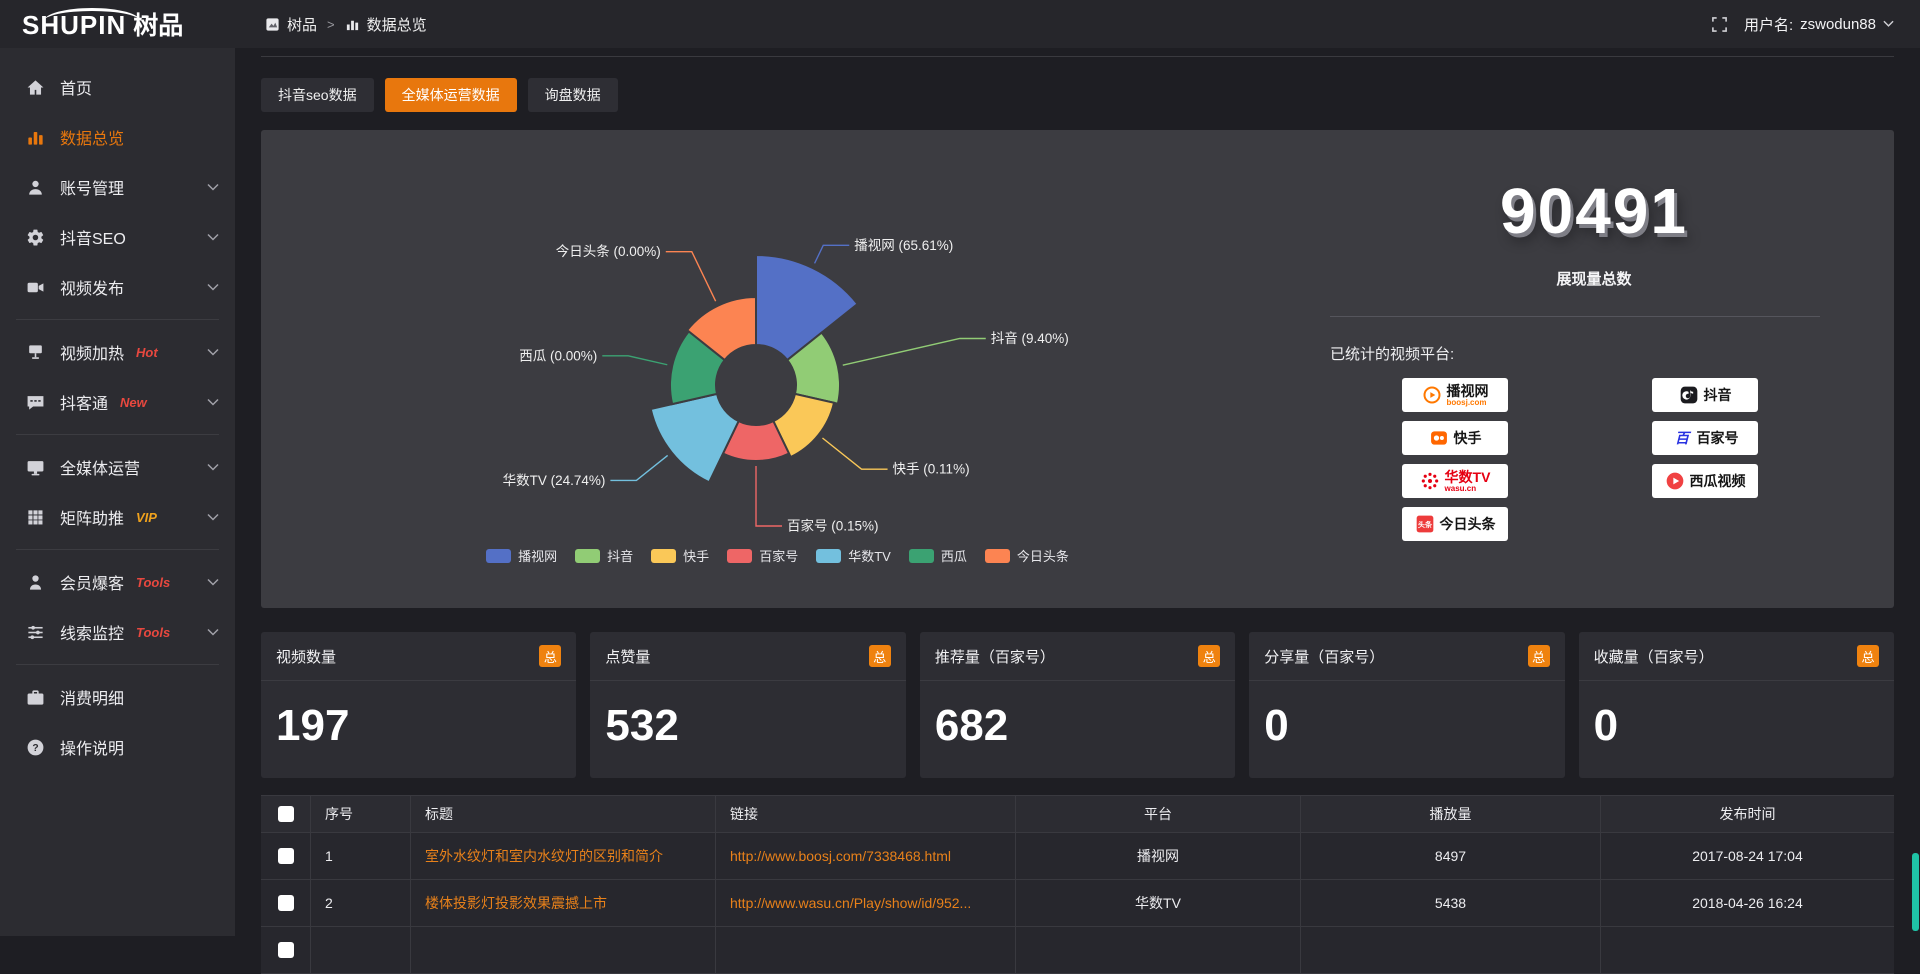 The image size is (1920, 974). I want to click on sidebar-item: 视频发布, so click(117, 287).